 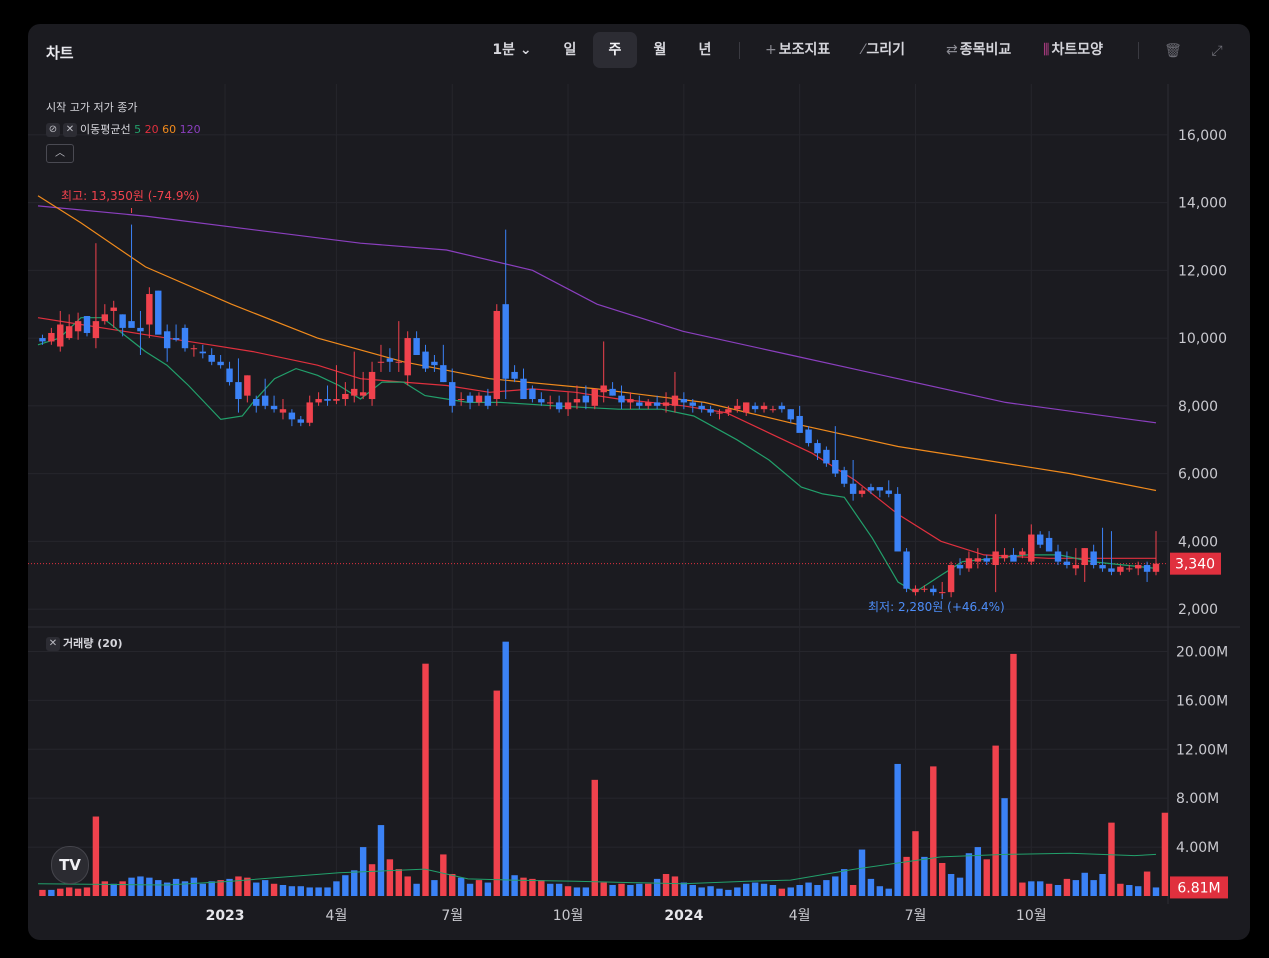 What do you see at coordinates (797, 50) in the screenshot?
I see `indicators-button: + 보조지표` at bounding box center [797, 50].